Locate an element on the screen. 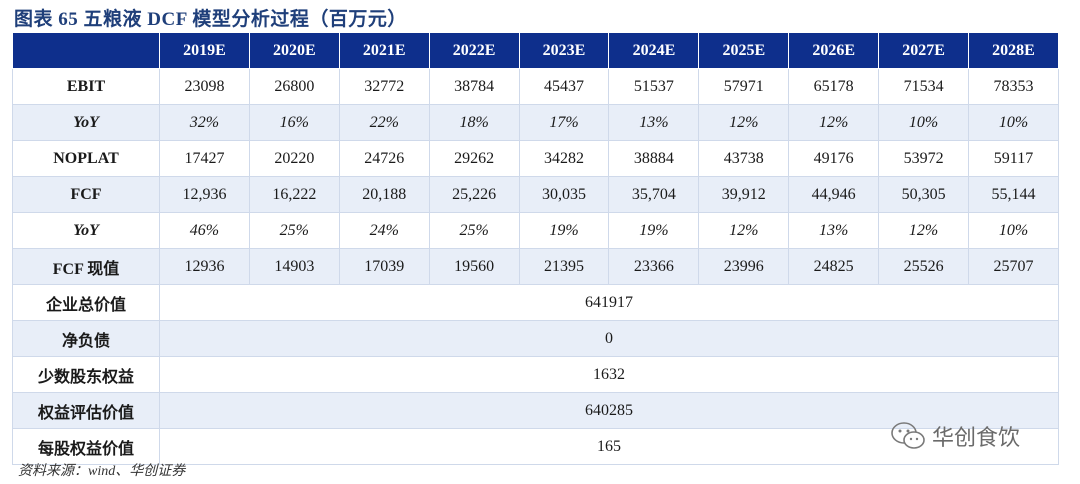 The height and width of the screenshot is (484, 1080). table-cell: 16% is located at coordinates (294, 122).